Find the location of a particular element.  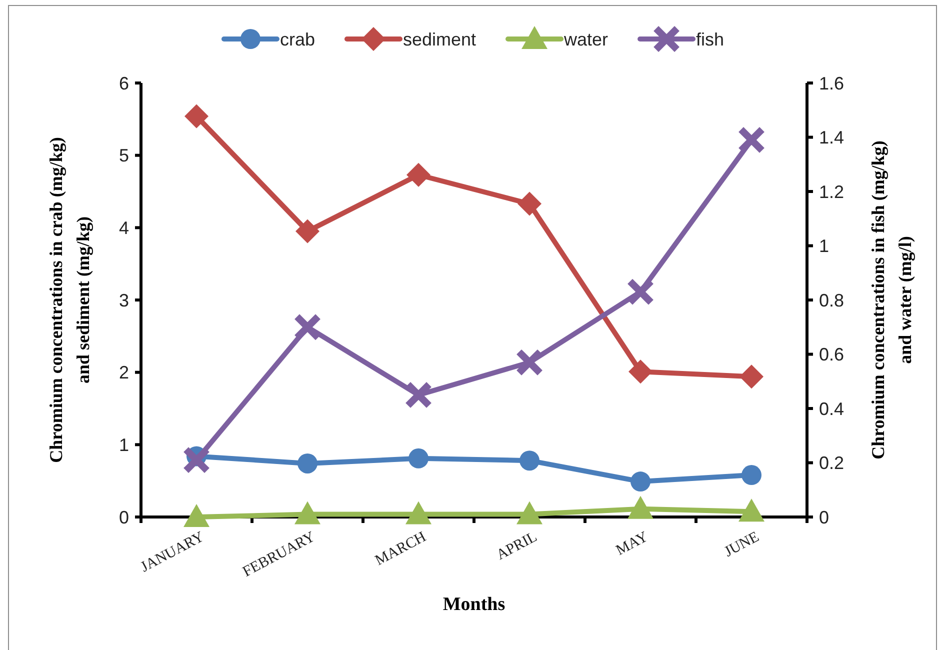

y2-axis-title: Chromium concentrations in fish (mg/kg) and water (mg/l) is located at coordinates (891, 300).